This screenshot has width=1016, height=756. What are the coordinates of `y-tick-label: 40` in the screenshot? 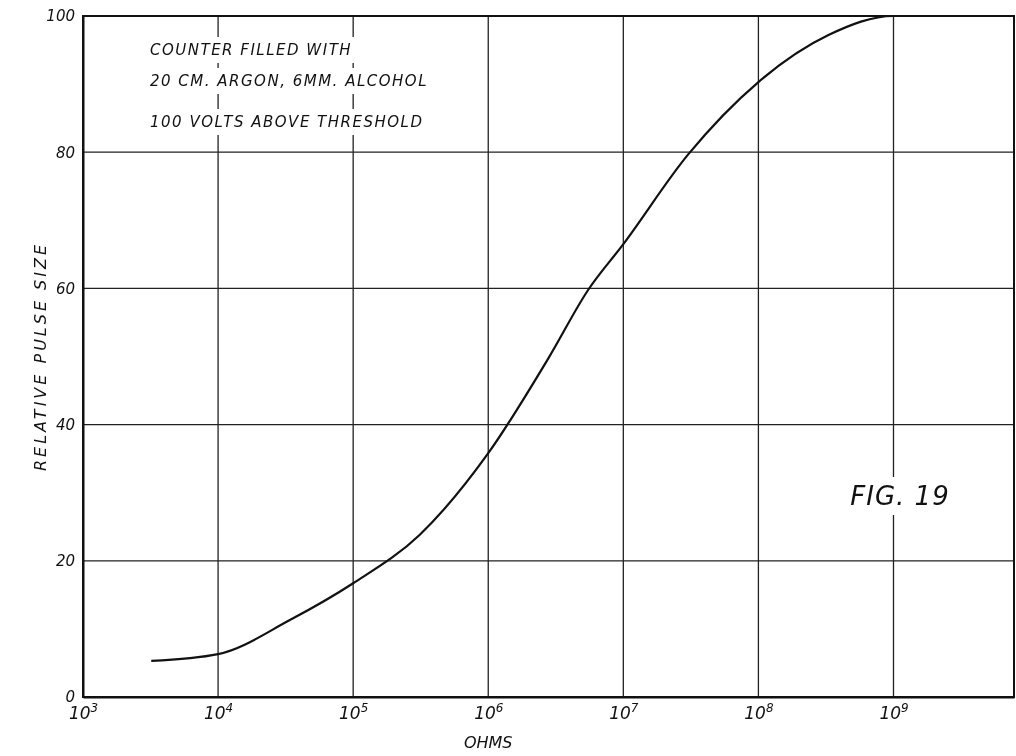 It's located at (65, 424).